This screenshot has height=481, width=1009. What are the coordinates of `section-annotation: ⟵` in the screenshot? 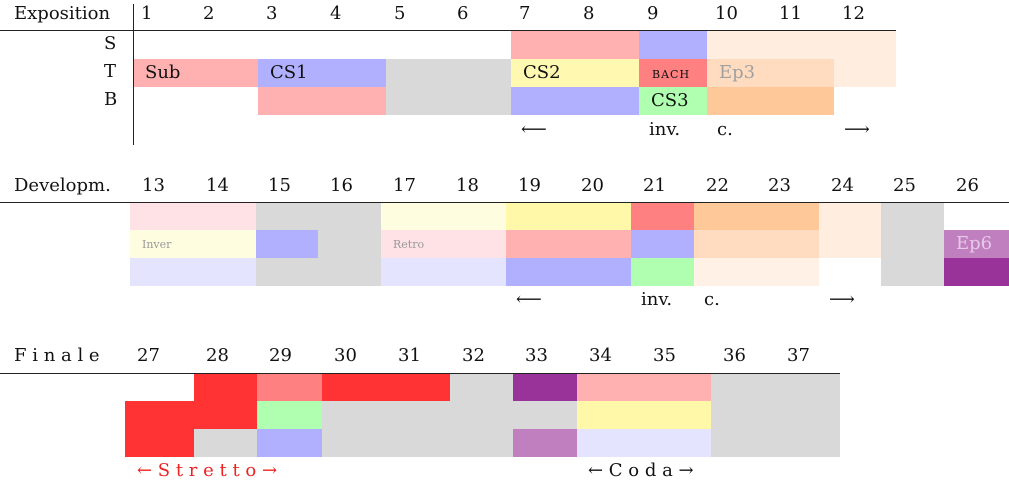 It's located at (534, 129).